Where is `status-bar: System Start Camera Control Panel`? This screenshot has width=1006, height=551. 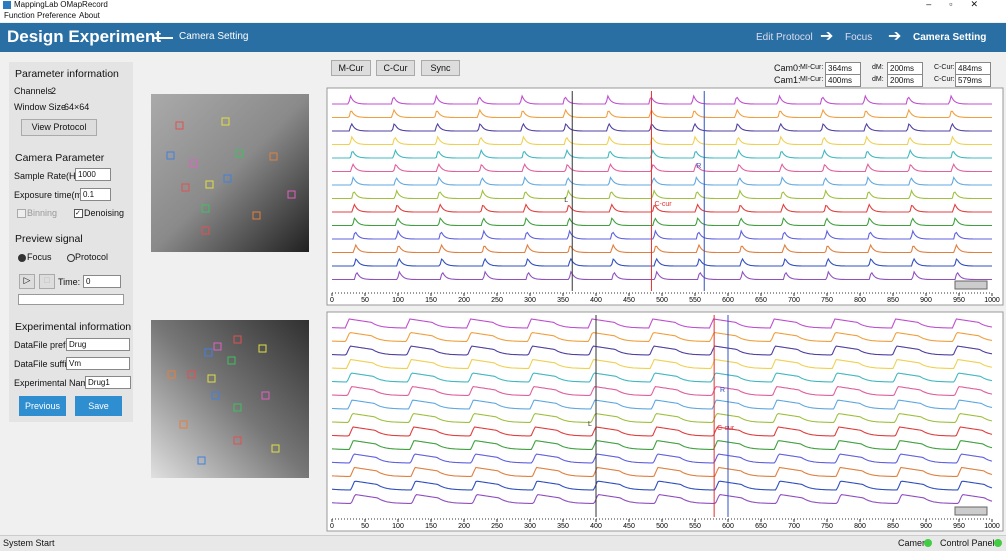
status-bar: System Start Camera Control Panel is located at coordinates (503, 543).